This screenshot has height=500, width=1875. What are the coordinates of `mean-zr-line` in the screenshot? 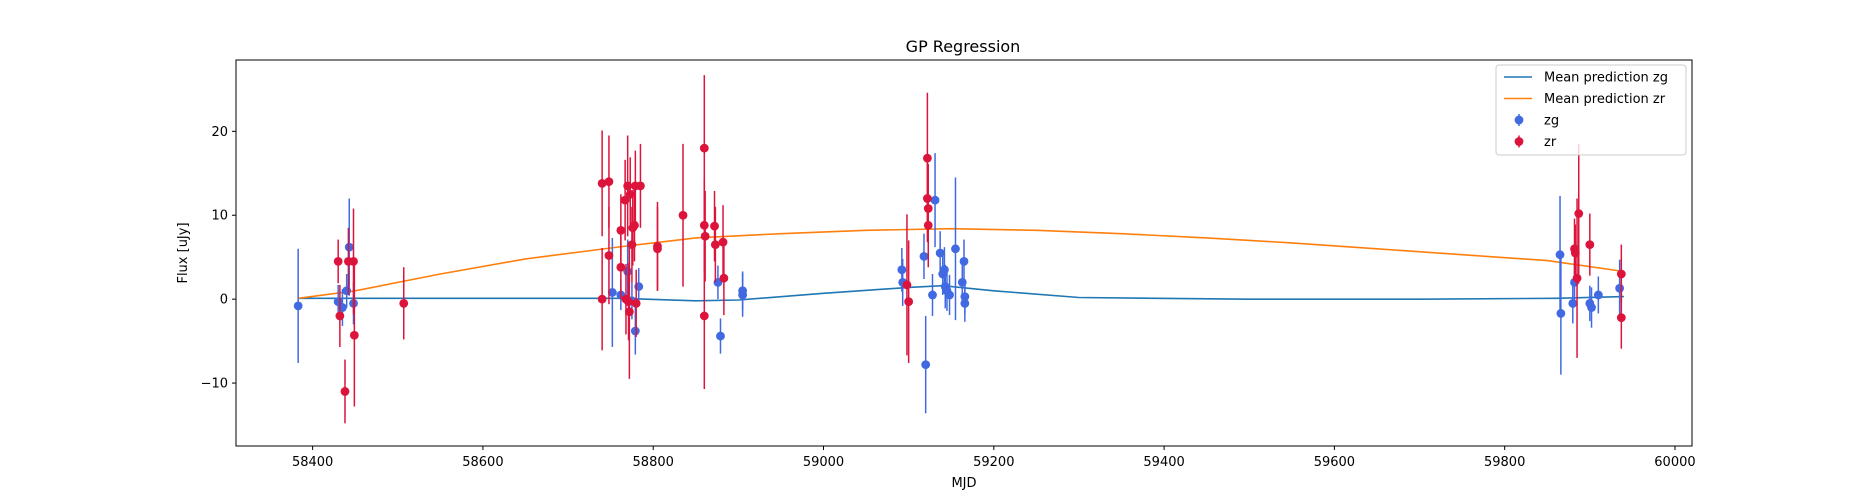 It's located at (961, 263).